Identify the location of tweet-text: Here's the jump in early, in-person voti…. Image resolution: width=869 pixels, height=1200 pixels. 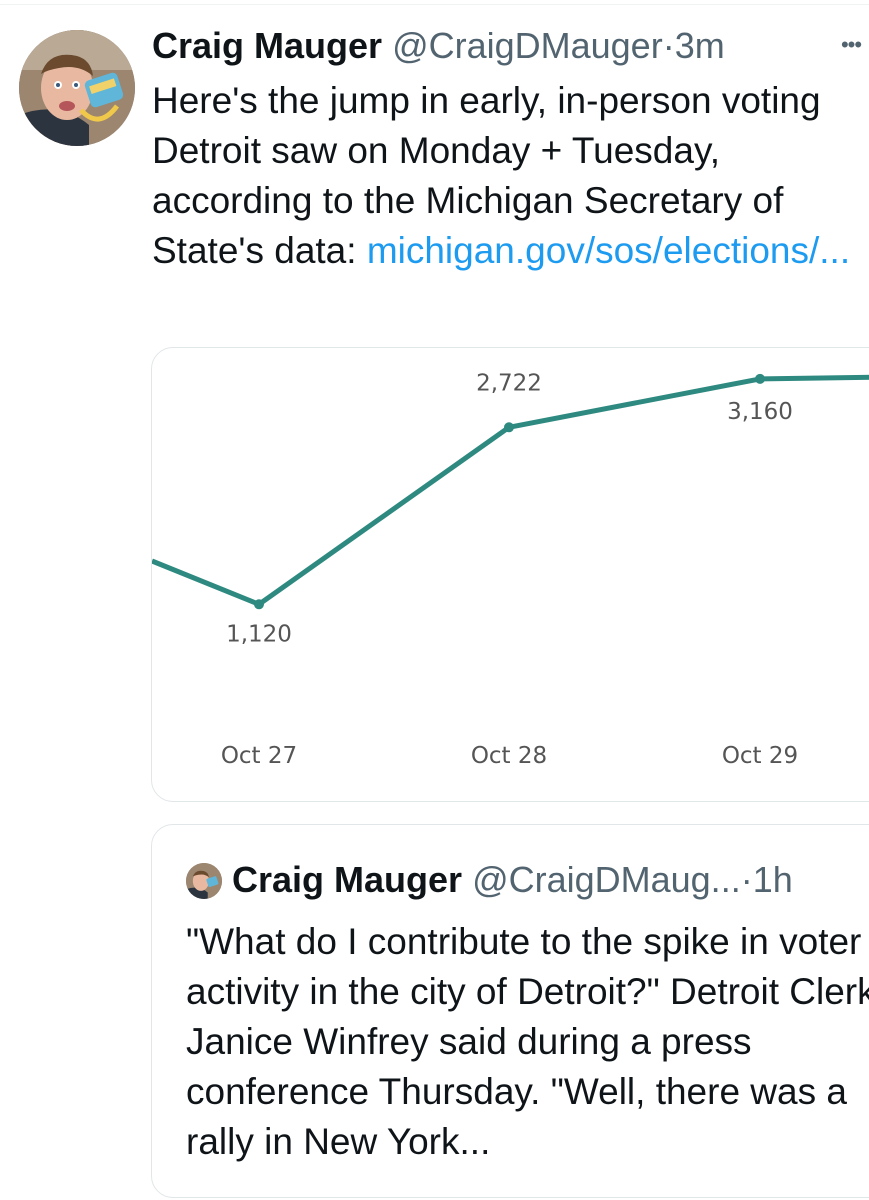
(510, 176).